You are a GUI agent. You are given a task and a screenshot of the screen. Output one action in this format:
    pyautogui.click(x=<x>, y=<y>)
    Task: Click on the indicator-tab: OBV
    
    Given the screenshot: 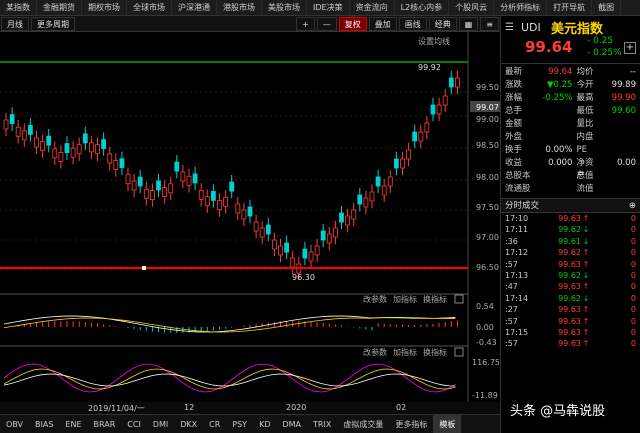 What is the action you would take?
    pyautogui.click(x=15, y=424)
    